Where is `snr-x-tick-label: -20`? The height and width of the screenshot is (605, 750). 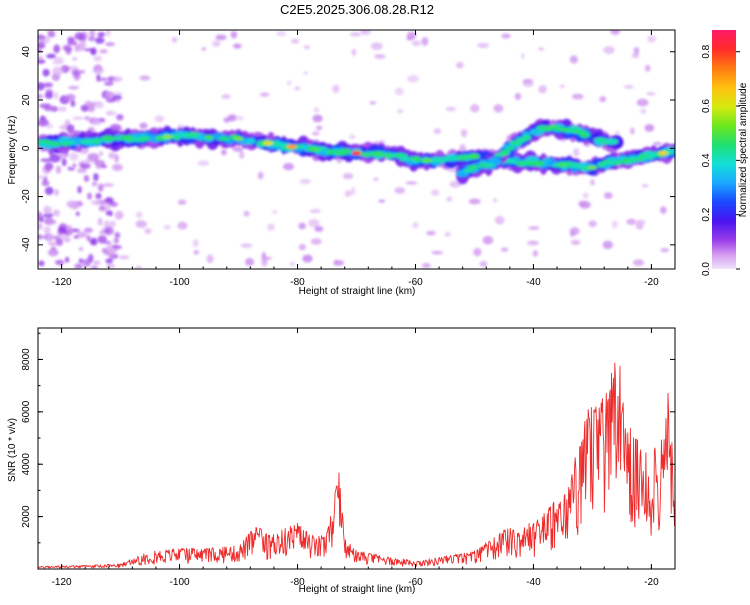 snr-x-tick-label: -20 is located at coordinates (651, 582).